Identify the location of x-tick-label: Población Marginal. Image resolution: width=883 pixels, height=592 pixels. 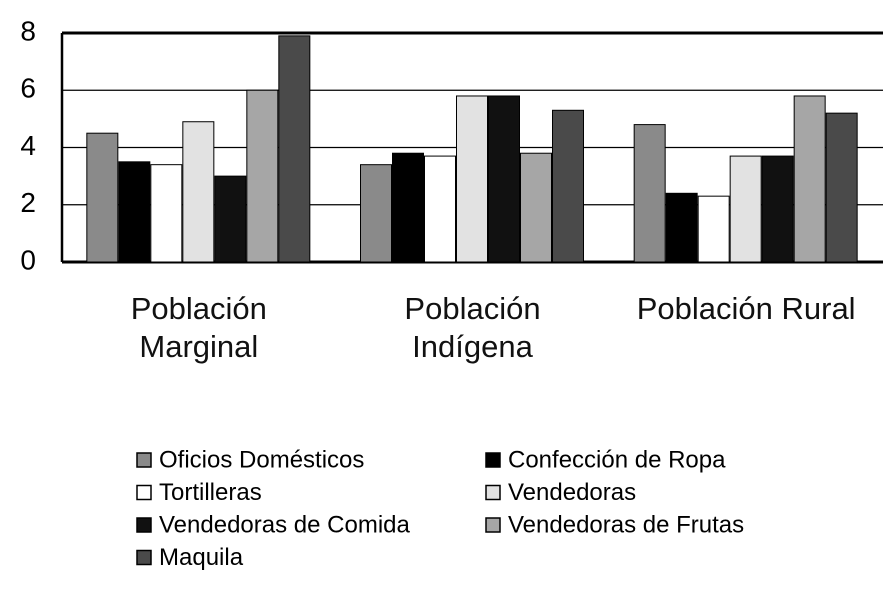
(198, 327).